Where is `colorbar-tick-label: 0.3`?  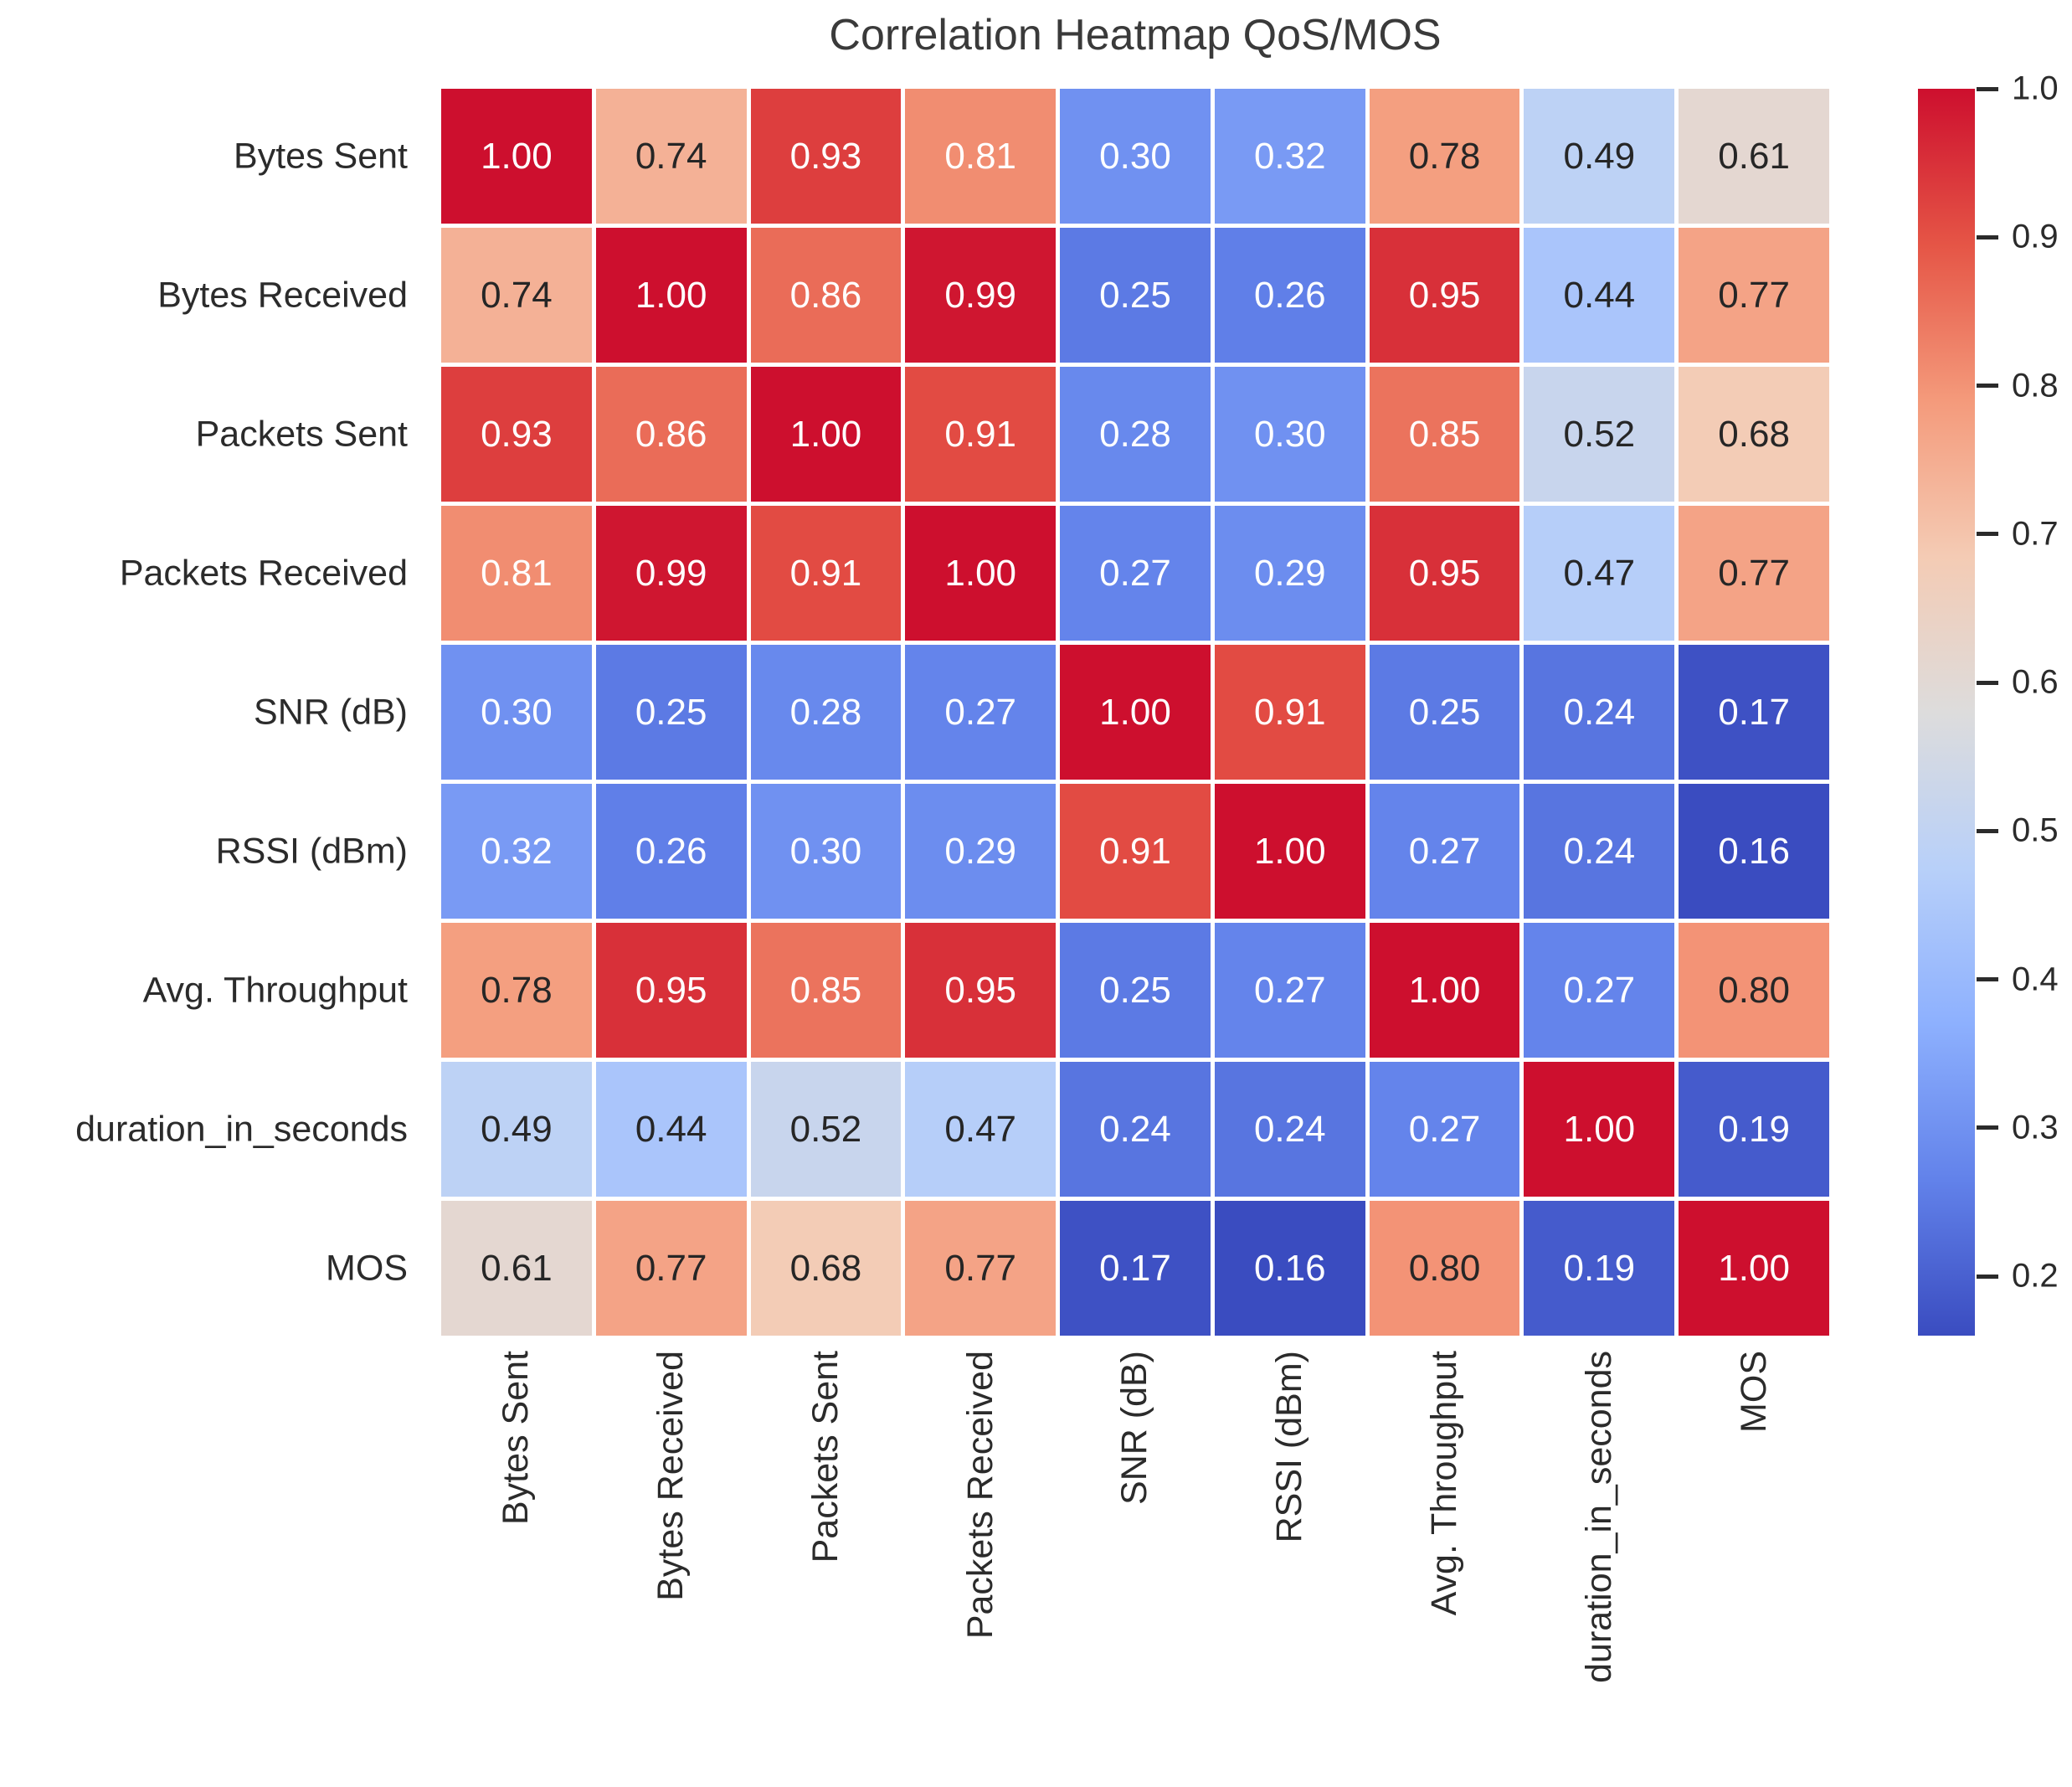
colorbar-tick-label: 0.3 is located at coordinates (2035, 1128).